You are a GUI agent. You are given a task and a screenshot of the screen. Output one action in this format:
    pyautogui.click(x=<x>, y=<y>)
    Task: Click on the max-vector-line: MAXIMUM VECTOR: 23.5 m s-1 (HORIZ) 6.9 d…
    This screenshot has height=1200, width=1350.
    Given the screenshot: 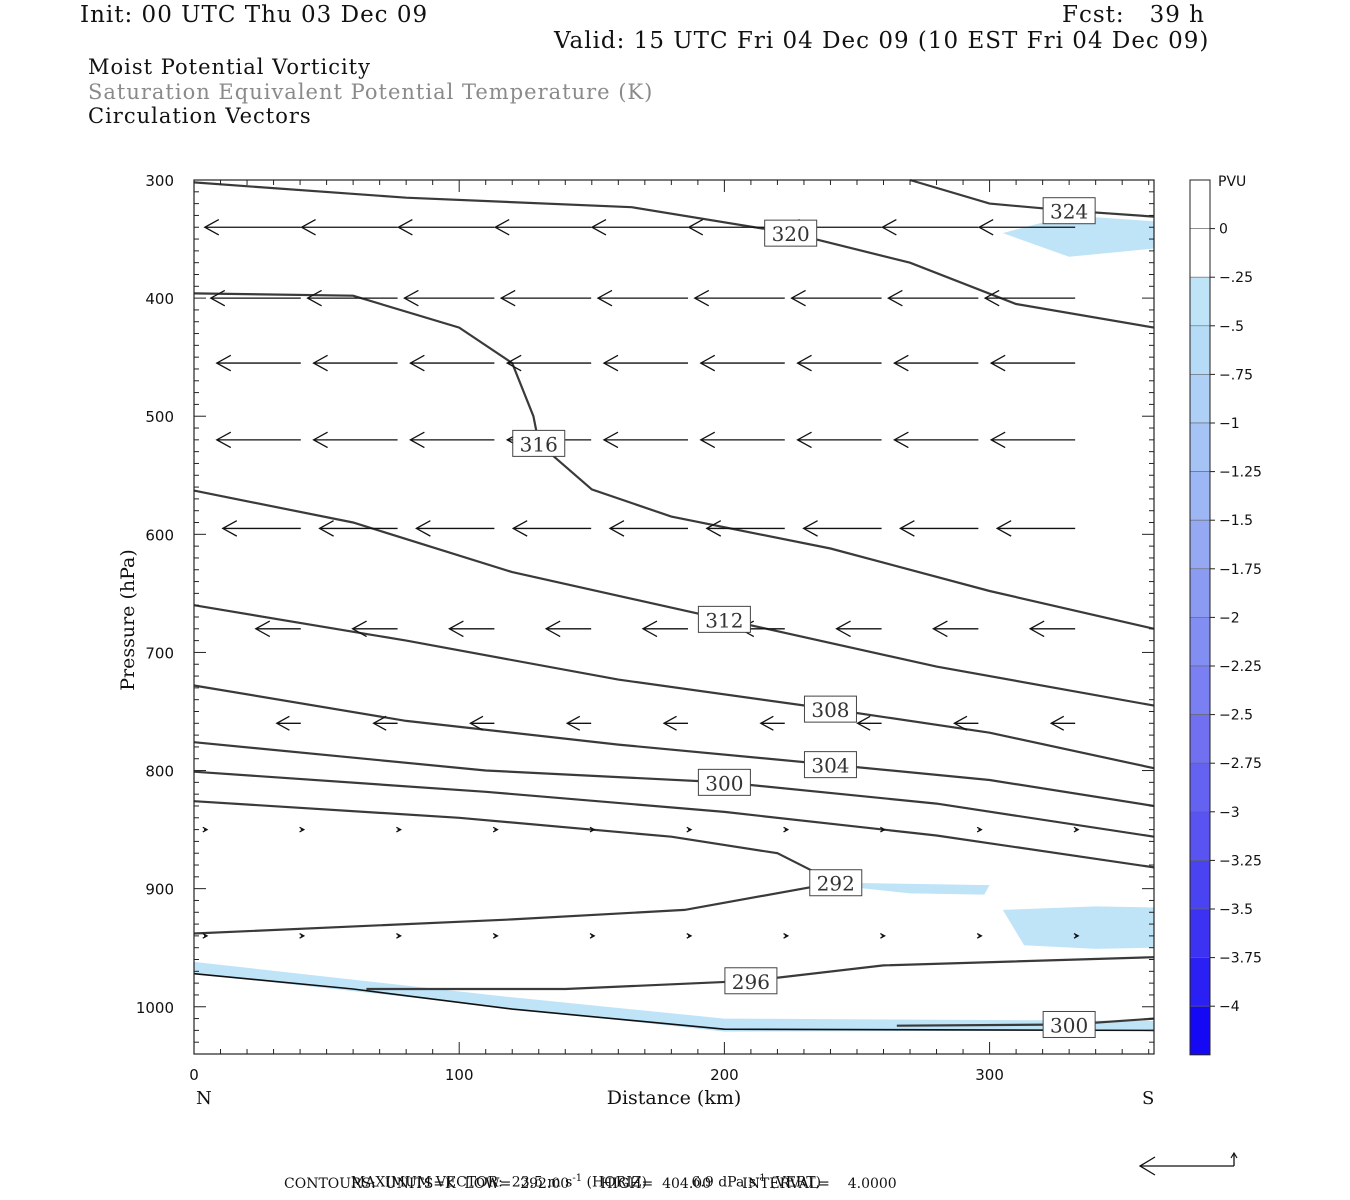 What is the action you would take?
    pyautogui.click(x=581, y=1174)
    